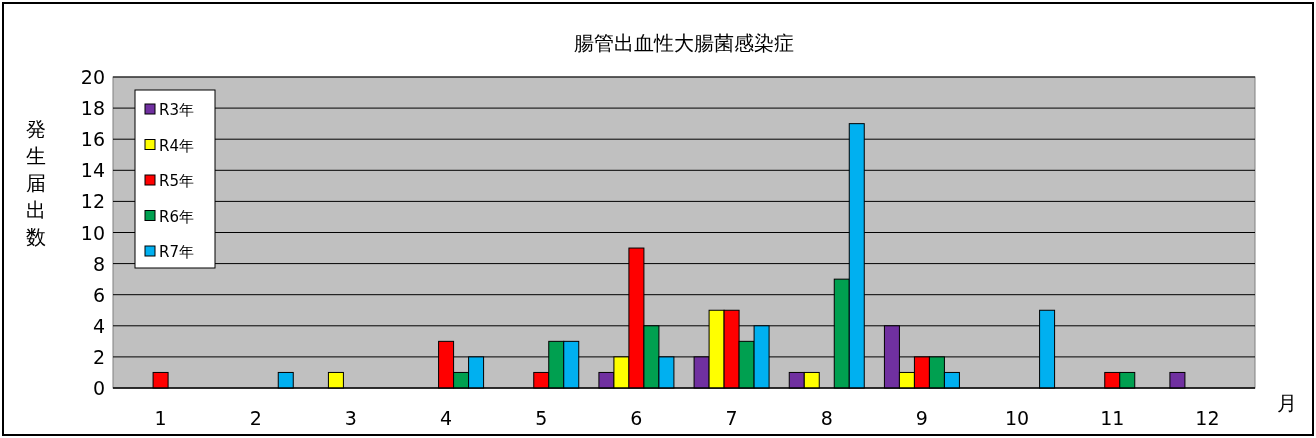 The height and width of the screenshot is (438, 1316). Describe the element at coordinates (176, 216) in the screenshot. I see `legend-label: R6年` at that location.